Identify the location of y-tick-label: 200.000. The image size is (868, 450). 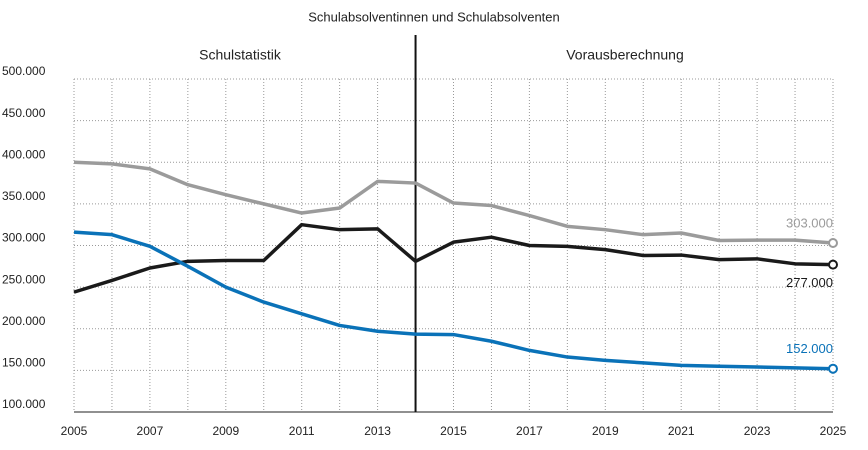
(24, 321).